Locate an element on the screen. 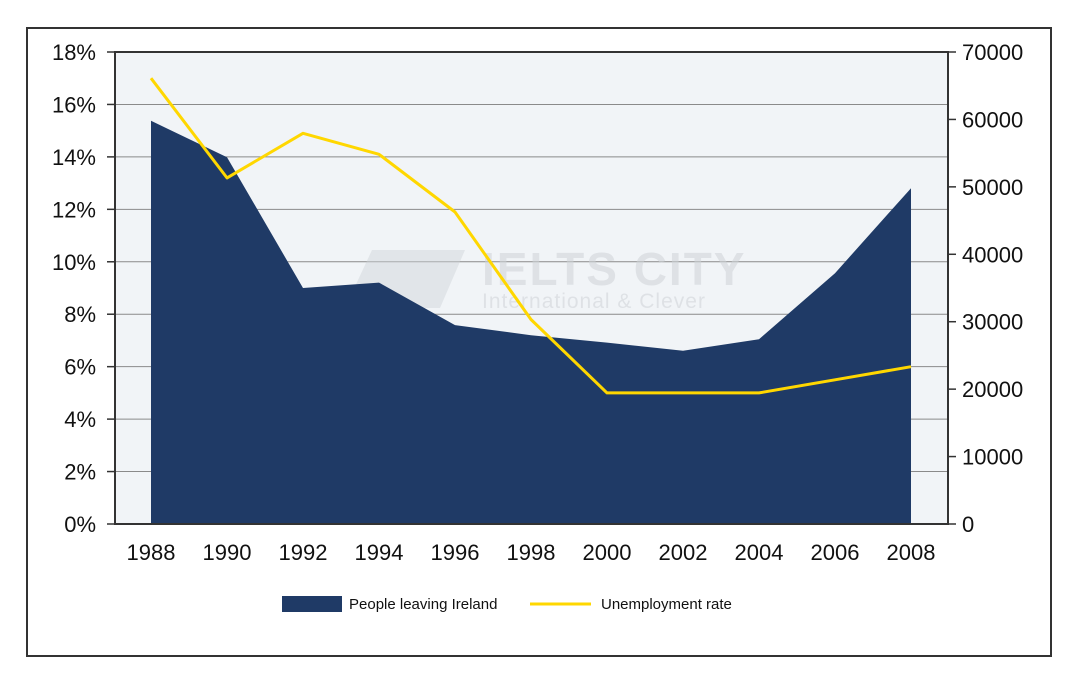 The height and width of the screenshot is (683, 1080). x-tick-label: 2004 is located at coordinates (759, 552).